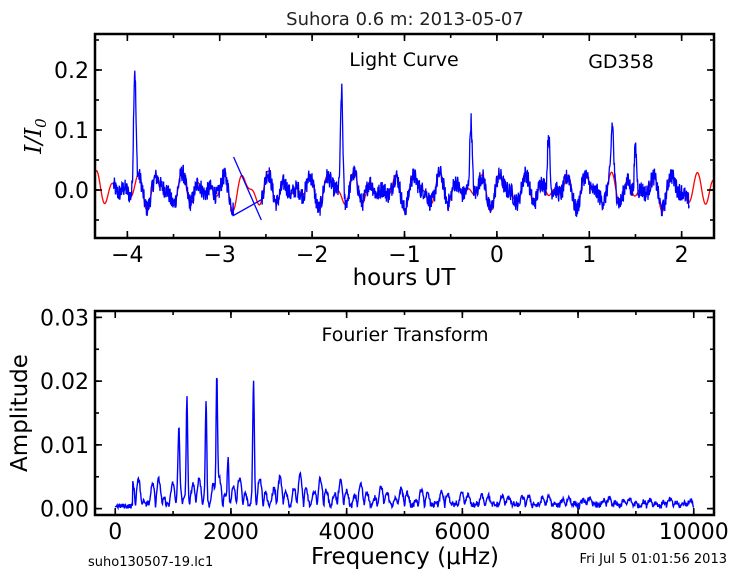 The width and height of the screenshot is (742, 581). What do you see at coordinates (405, 19) in the screenshot?
I see `figure-title: Suhora 0.6 m: 2013-05-07` at bounding box center [405, 19].